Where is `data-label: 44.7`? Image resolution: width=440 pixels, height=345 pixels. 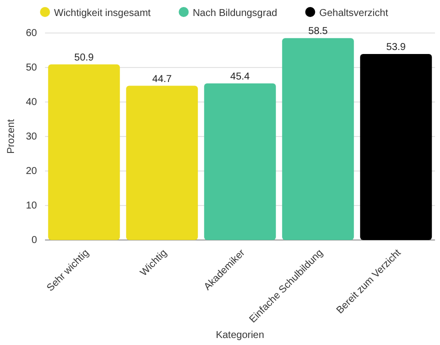 data-label: 44.7 is located at coordinates (162, 79).